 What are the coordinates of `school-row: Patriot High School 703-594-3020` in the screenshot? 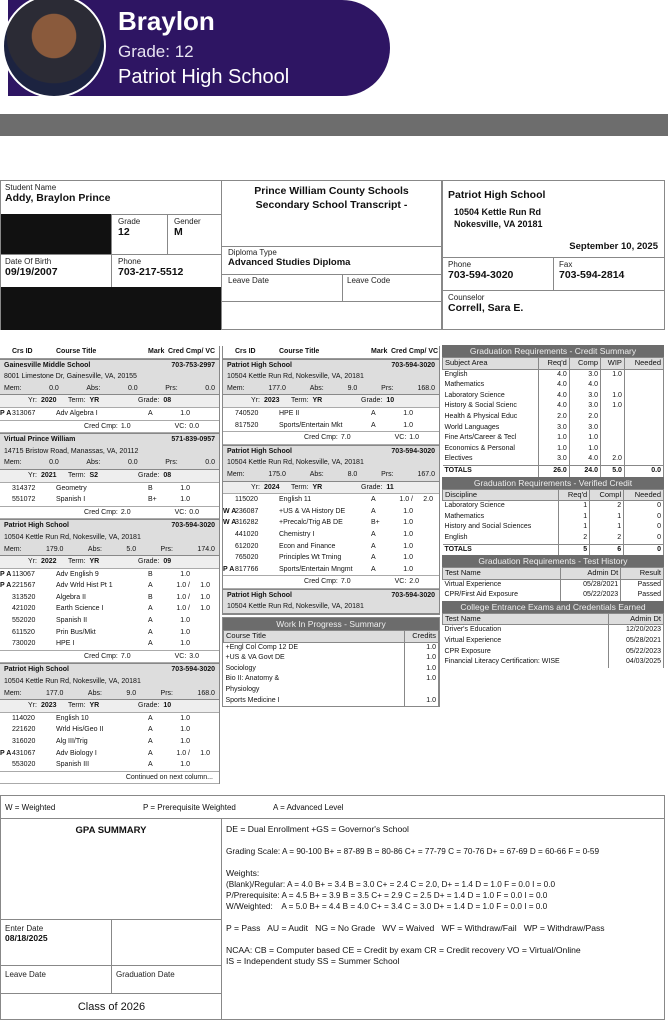 It's located at (331, 596).